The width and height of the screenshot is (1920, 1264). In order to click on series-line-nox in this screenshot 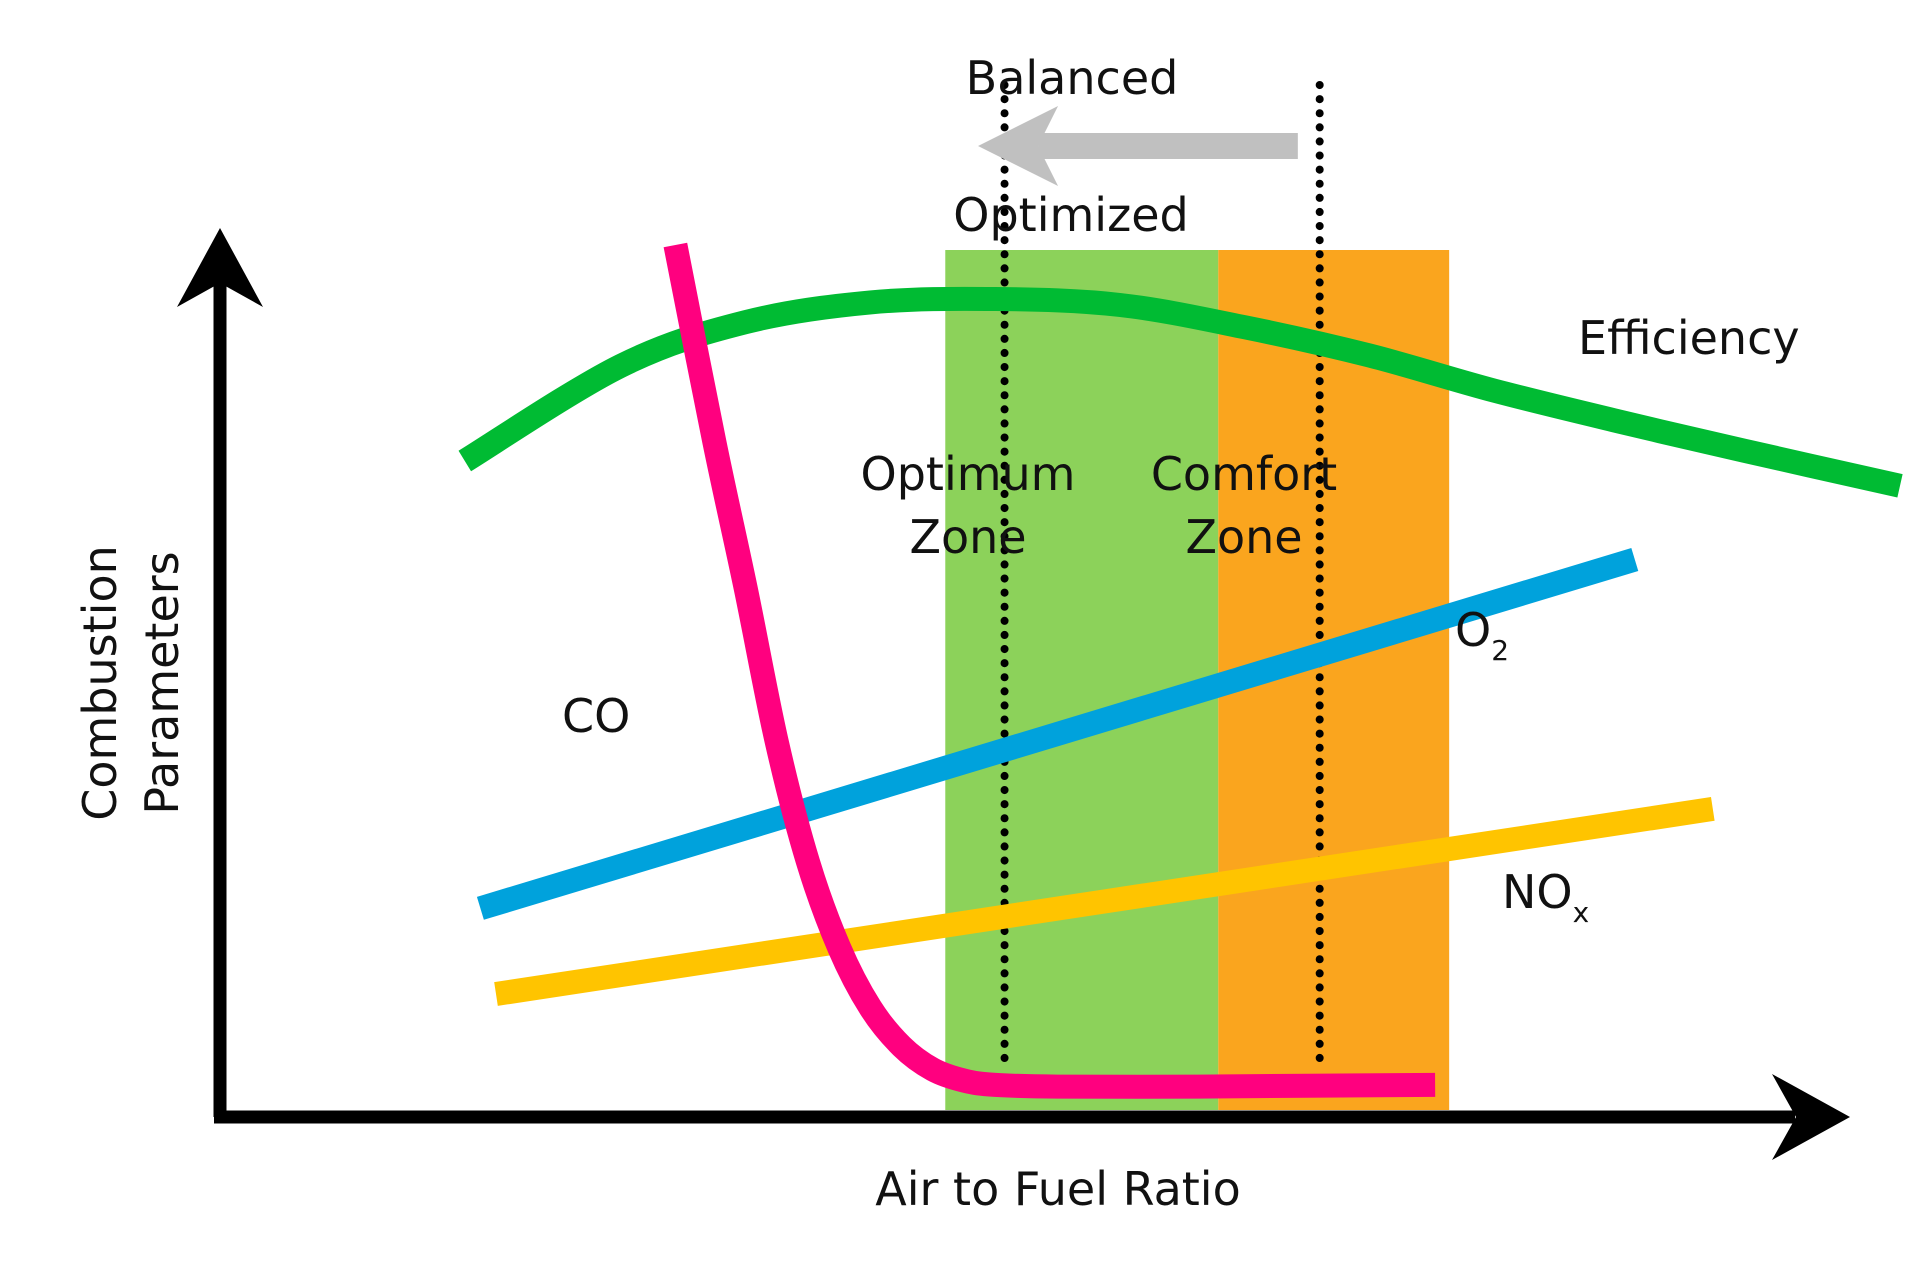, I will do `click(1104, 901)`.